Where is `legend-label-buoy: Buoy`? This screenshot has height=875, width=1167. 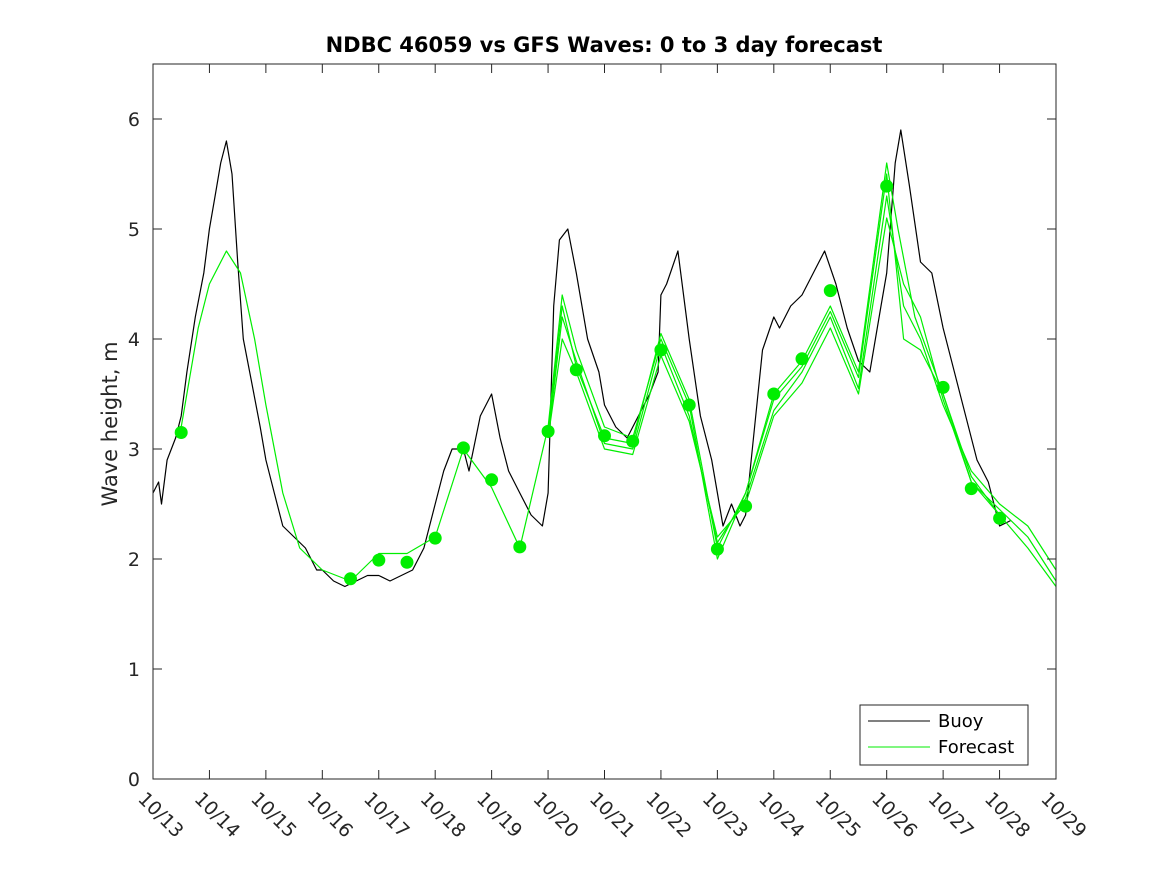
legend-label-buoy: Buoy is located at coordinates (961, 721).